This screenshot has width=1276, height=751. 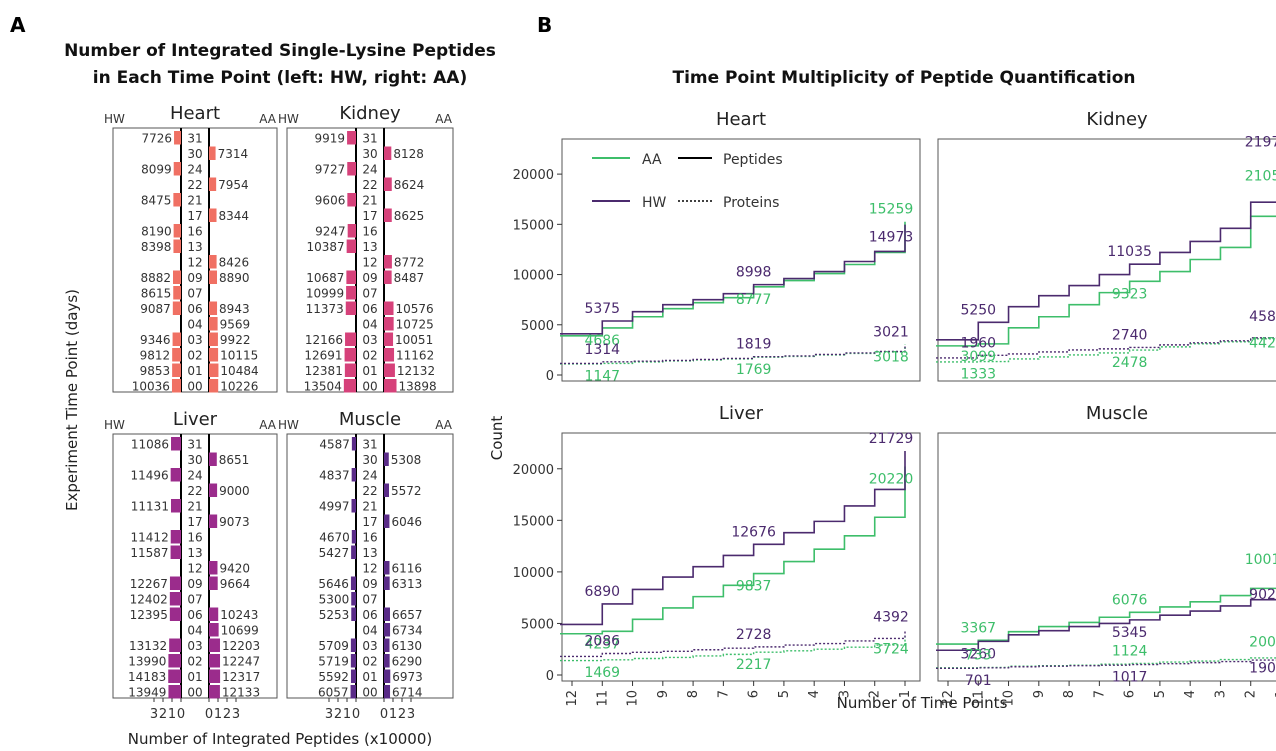 What do you see at coordinates (602, 644) in the screenshot?
I see `data-label-AA-peptides: 4237` at bounding box center [602, 644].